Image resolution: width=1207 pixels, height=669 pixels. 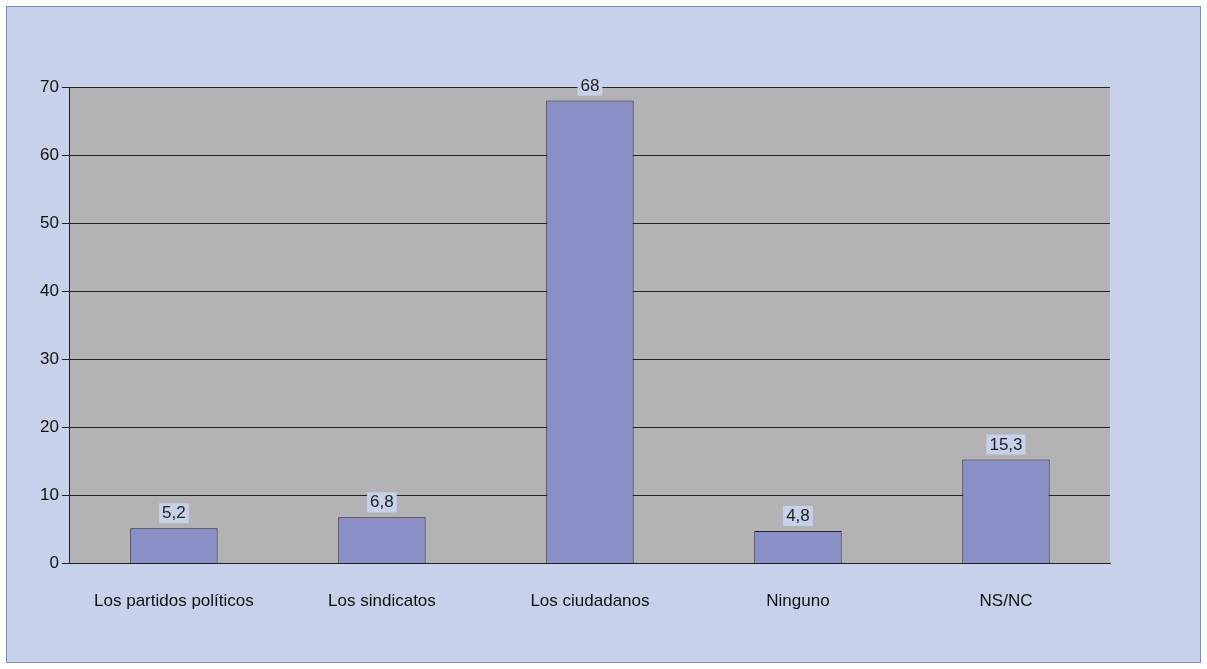 What do you see at coordinates (54, 563) in the screenshot?
I see `y-tick-label: 0` at bounding box center [54, 563].